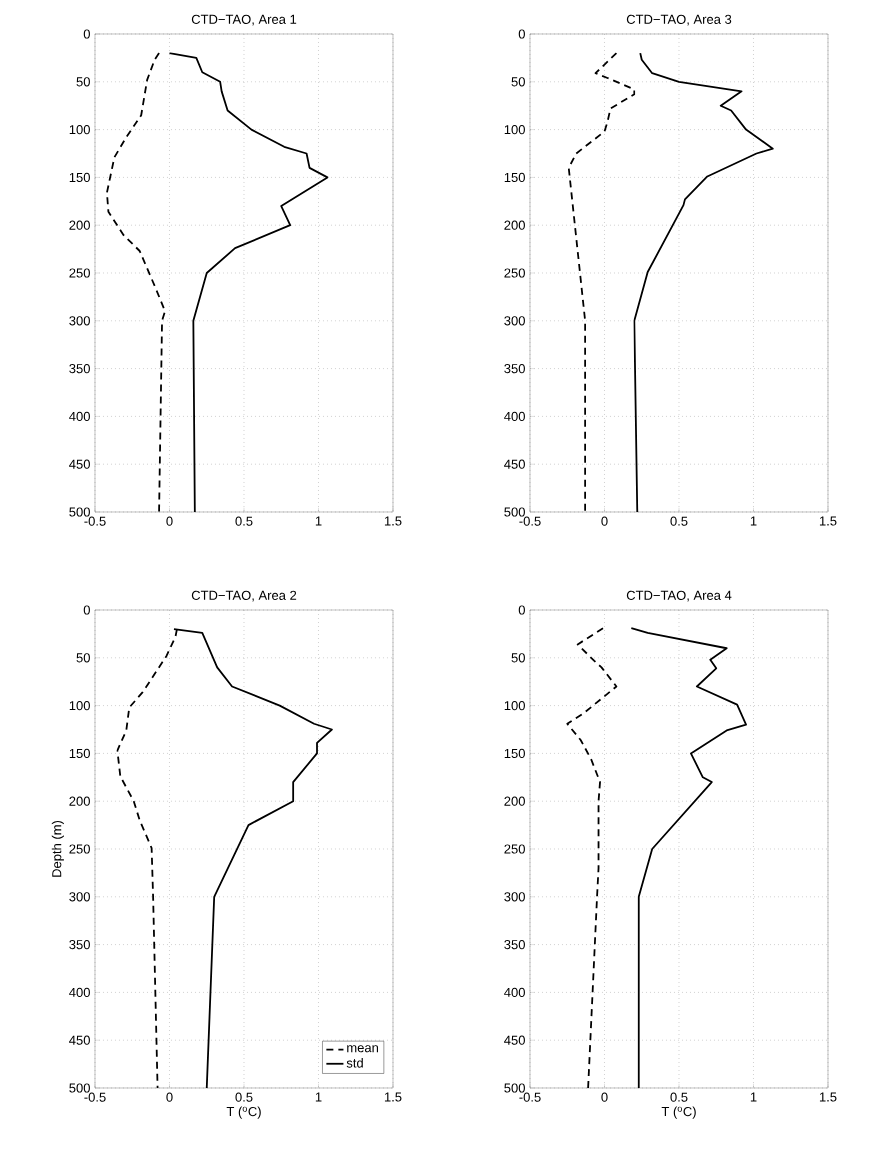 Image resolution: width=880 pixels, height=1169 pixels. Describe the element at coordinates (679, 596) in the screenshot. I see `chart-title: CTD−TAO, Area 4` at that location.